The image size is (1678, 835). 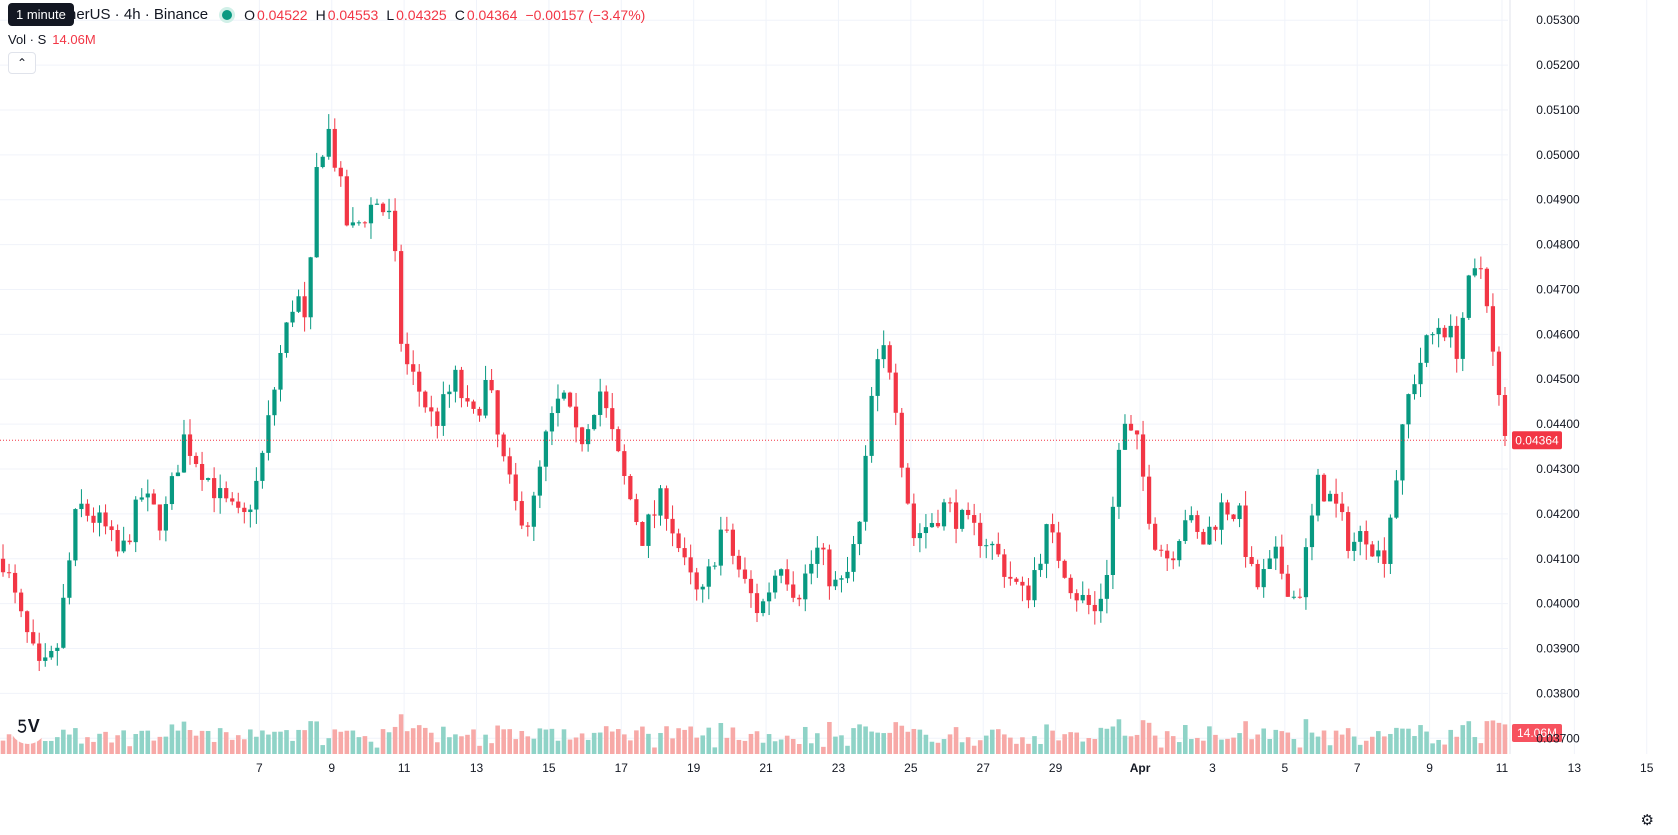 I want to click on price-tick-label: 0.04800, so click(x=1558, y=245).